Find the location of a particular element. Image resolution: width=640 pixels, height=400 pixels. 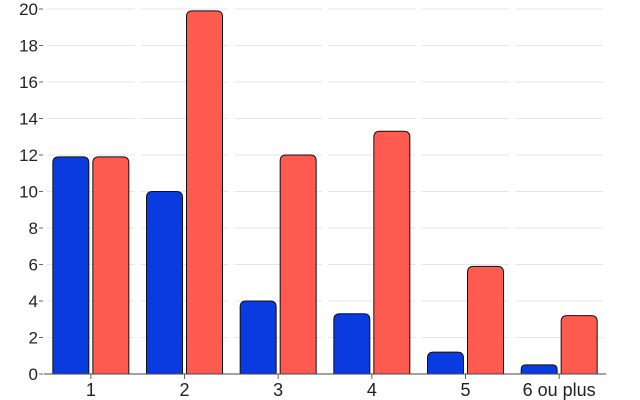

x-axis: 1 2 3 4 5 6 ou plus is located at coordinates (325, 386).